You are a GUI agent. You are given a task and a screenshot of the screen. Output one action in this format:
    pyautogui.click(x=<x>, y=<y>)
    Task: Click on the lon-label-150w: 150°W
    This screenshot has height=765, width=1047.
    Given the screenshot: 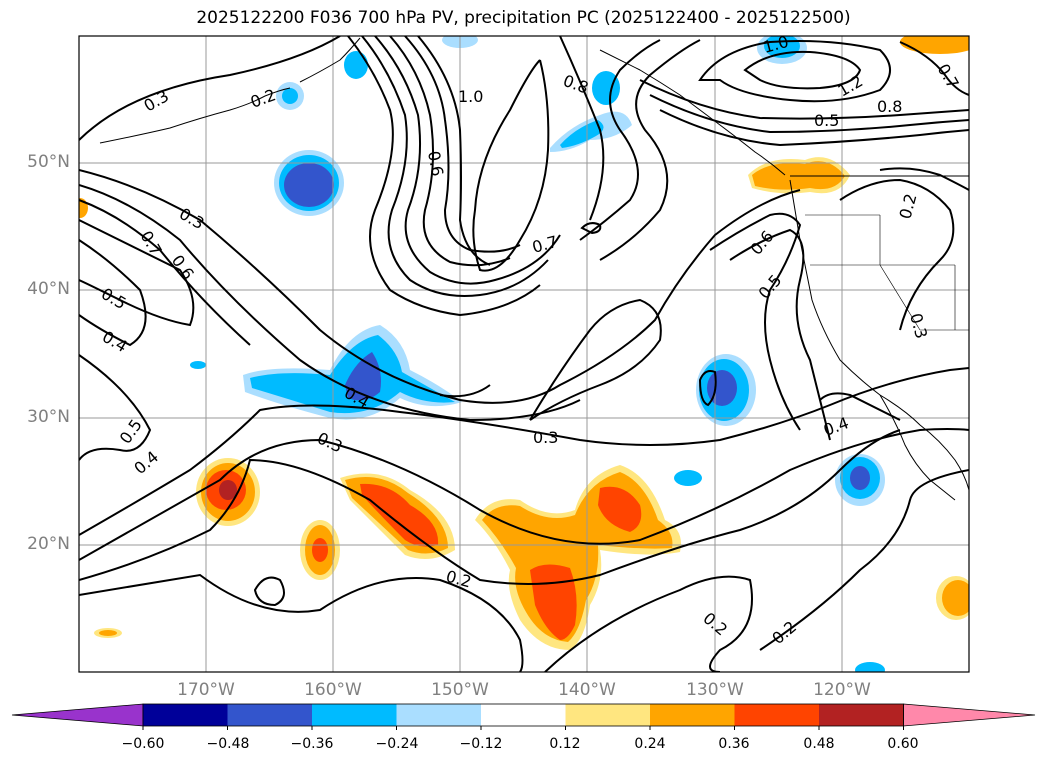 What is the action you would take?
    pyautogui.click(x=460, y=690)
    